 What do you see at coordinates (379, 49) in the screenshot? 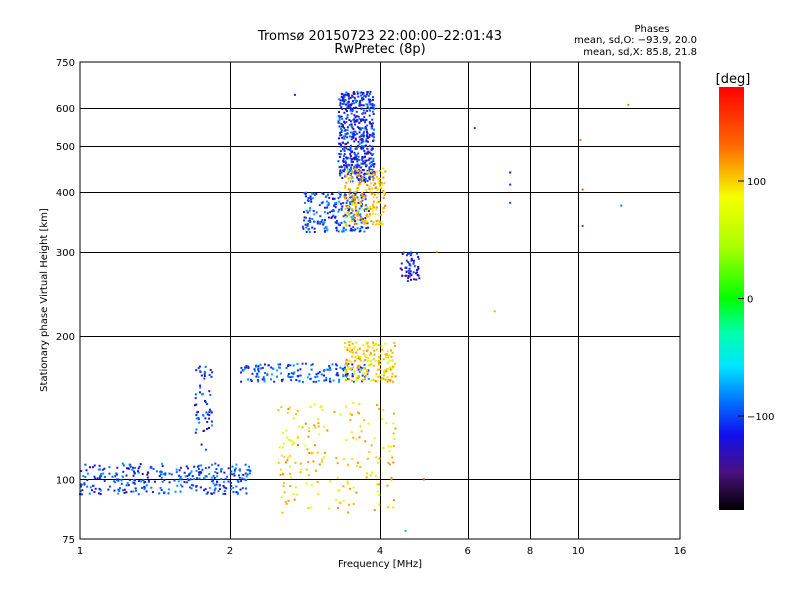
I see `chart-subtitle: RwPretec (8p)` at bounding box center [379, 49].